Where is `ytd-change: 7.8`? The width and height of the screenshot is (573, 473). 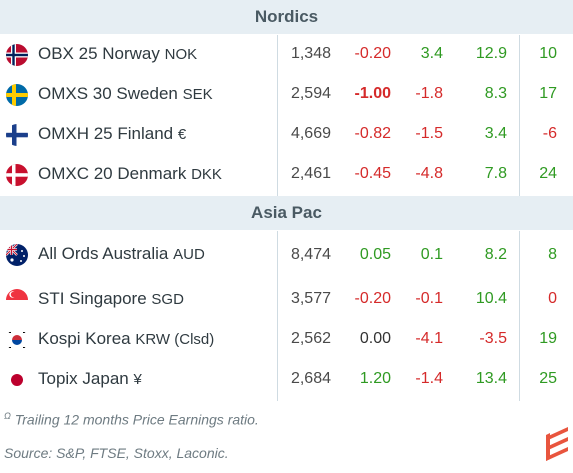
ytd-change: 7.8 is located at coordinates (495, 173).